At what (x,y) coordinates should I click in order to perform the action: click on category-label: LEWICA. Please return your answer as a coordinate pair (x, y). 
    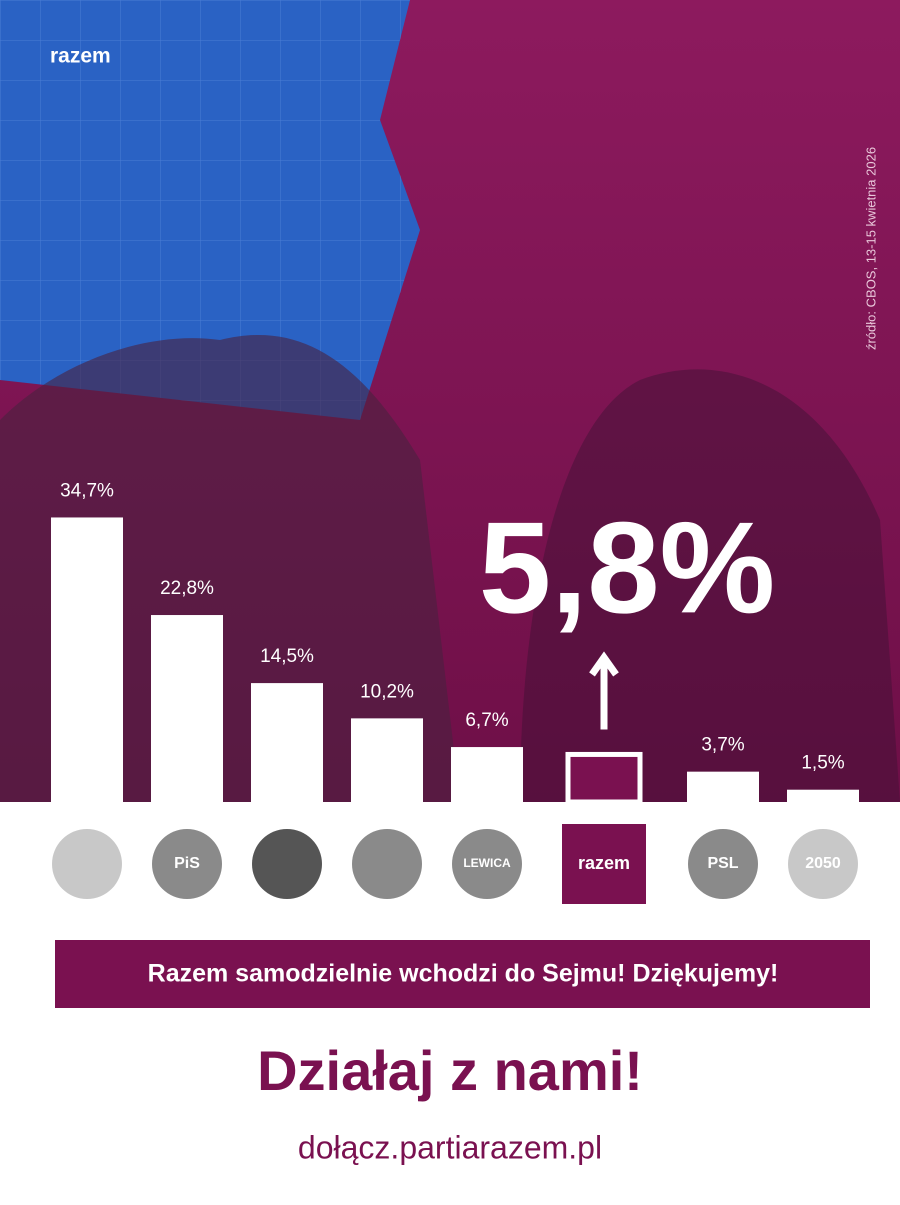
    Looking at the image, I should click on (487, 863).